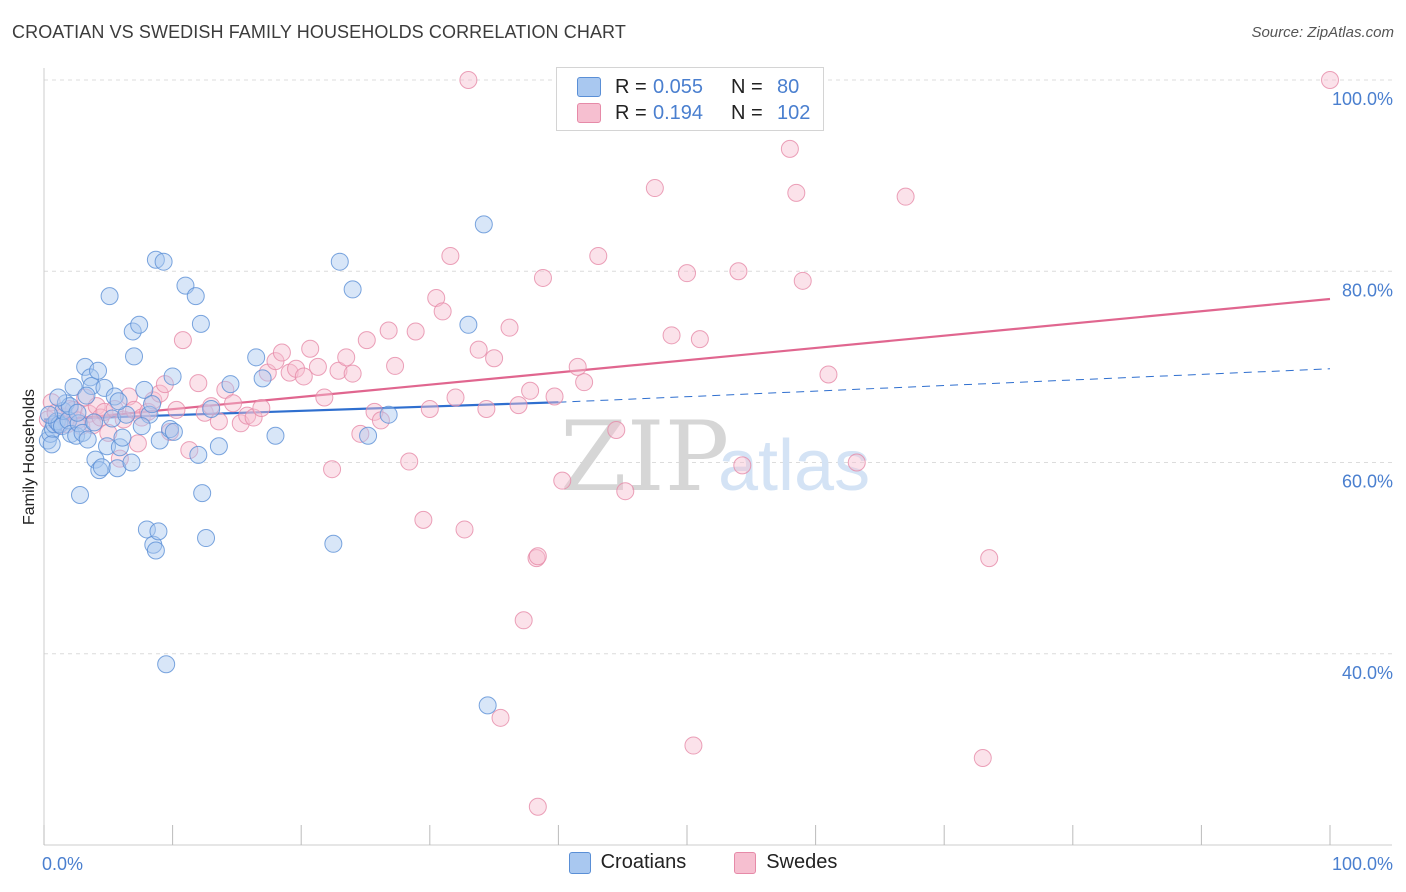  Describe the element at coordinates (693, 113) in the screenshot. I see `legend-row-swedes: R = 0.194 N = 102` at that location.